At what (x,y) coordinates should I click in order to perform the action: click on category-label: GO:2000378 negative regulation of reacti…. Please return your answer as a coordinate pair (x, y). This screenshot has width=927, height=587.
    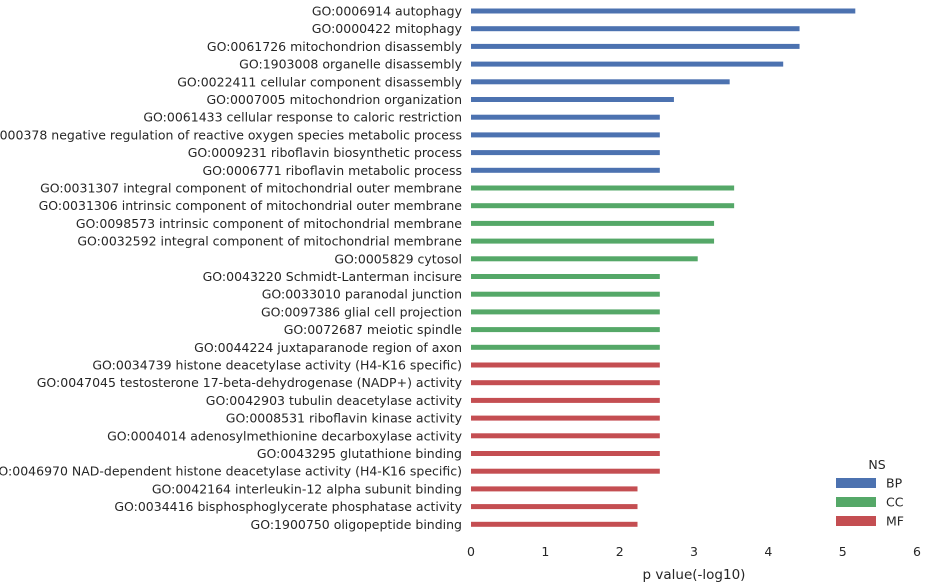
    Looking at the image, I should click on (231, 134).